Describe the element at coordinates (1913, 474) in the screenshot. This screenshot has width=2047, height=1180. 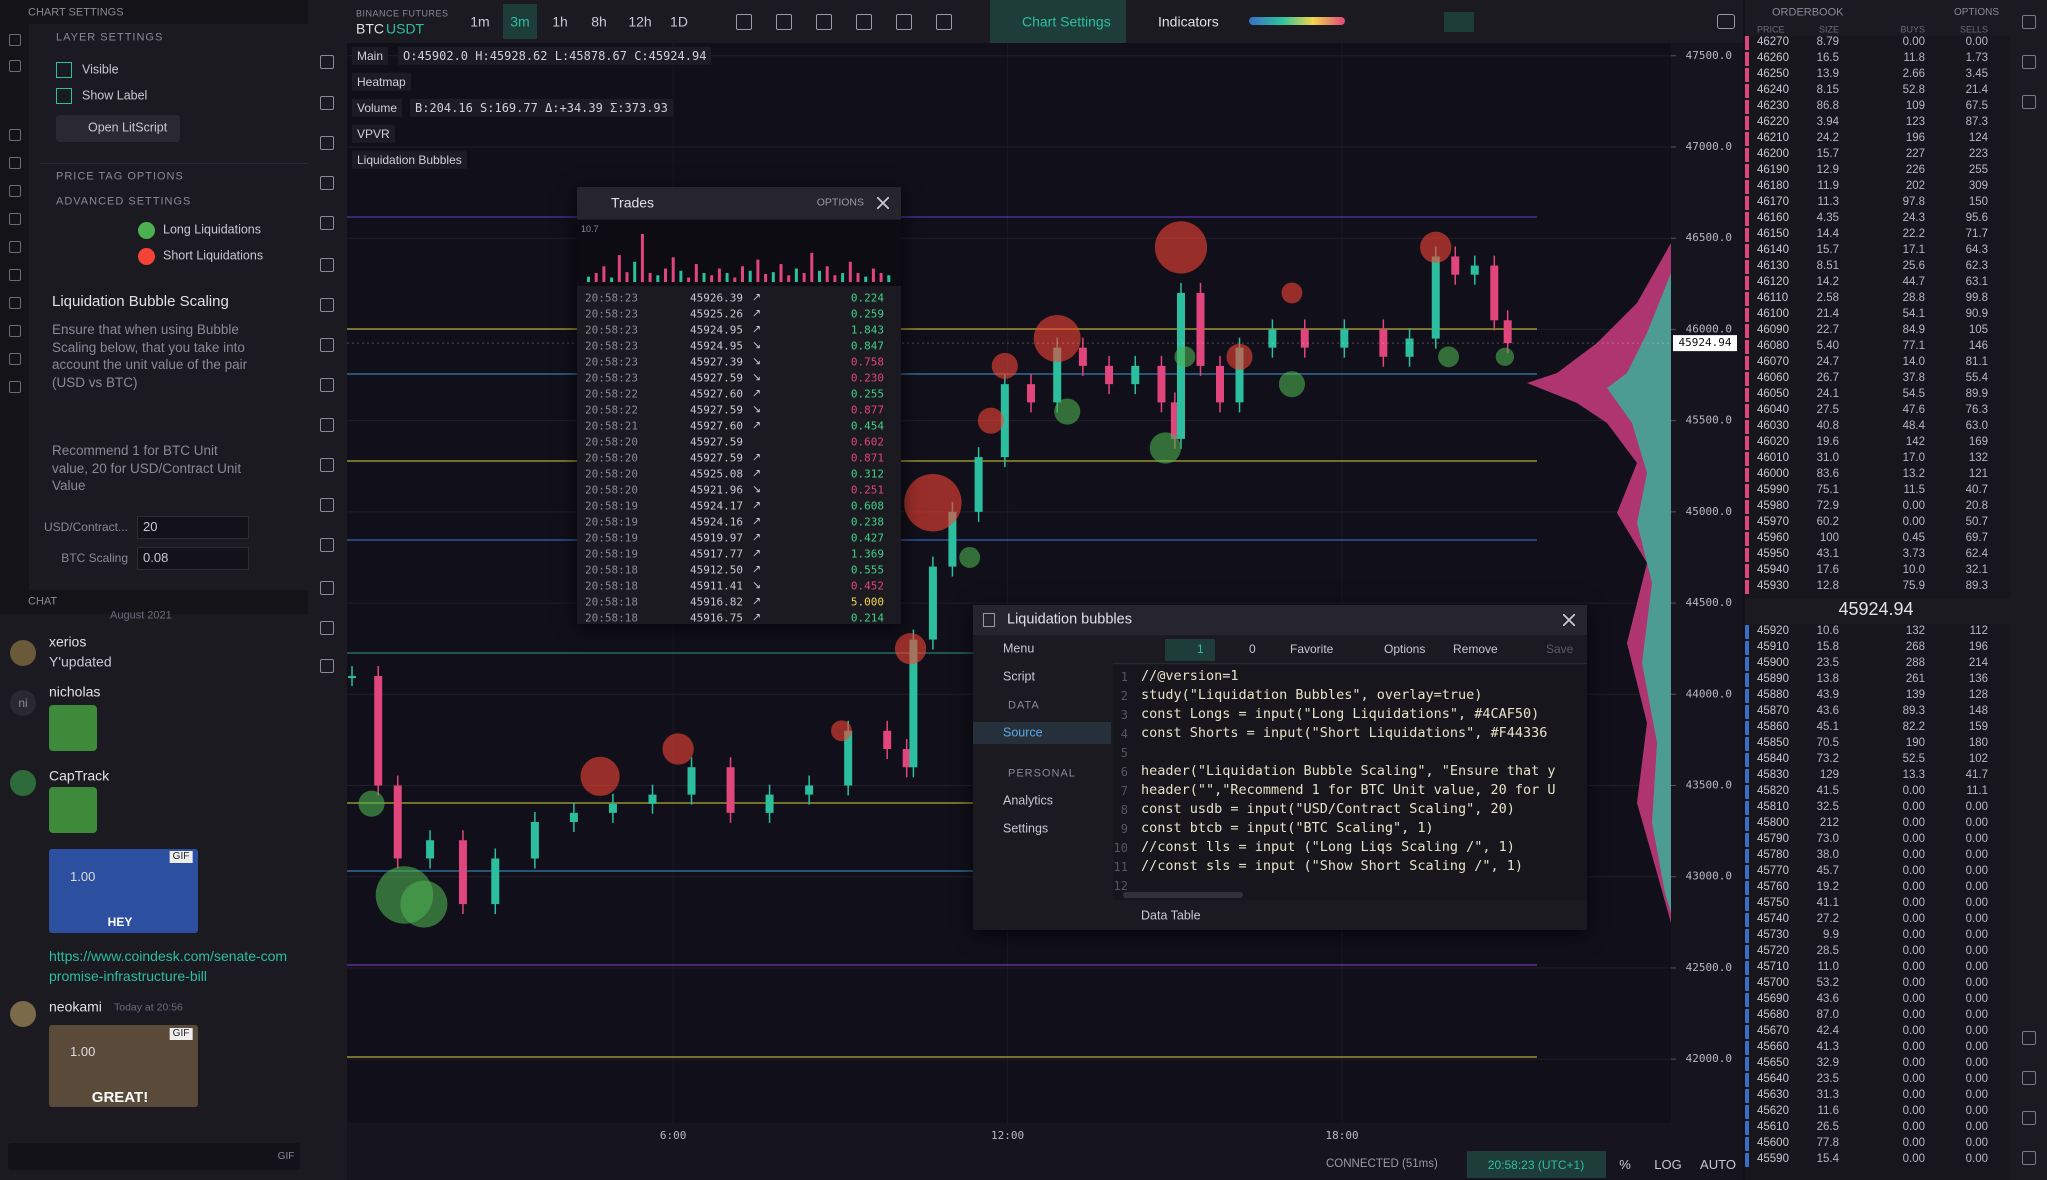
I see `orderbook-cell: 13.2` at that location.